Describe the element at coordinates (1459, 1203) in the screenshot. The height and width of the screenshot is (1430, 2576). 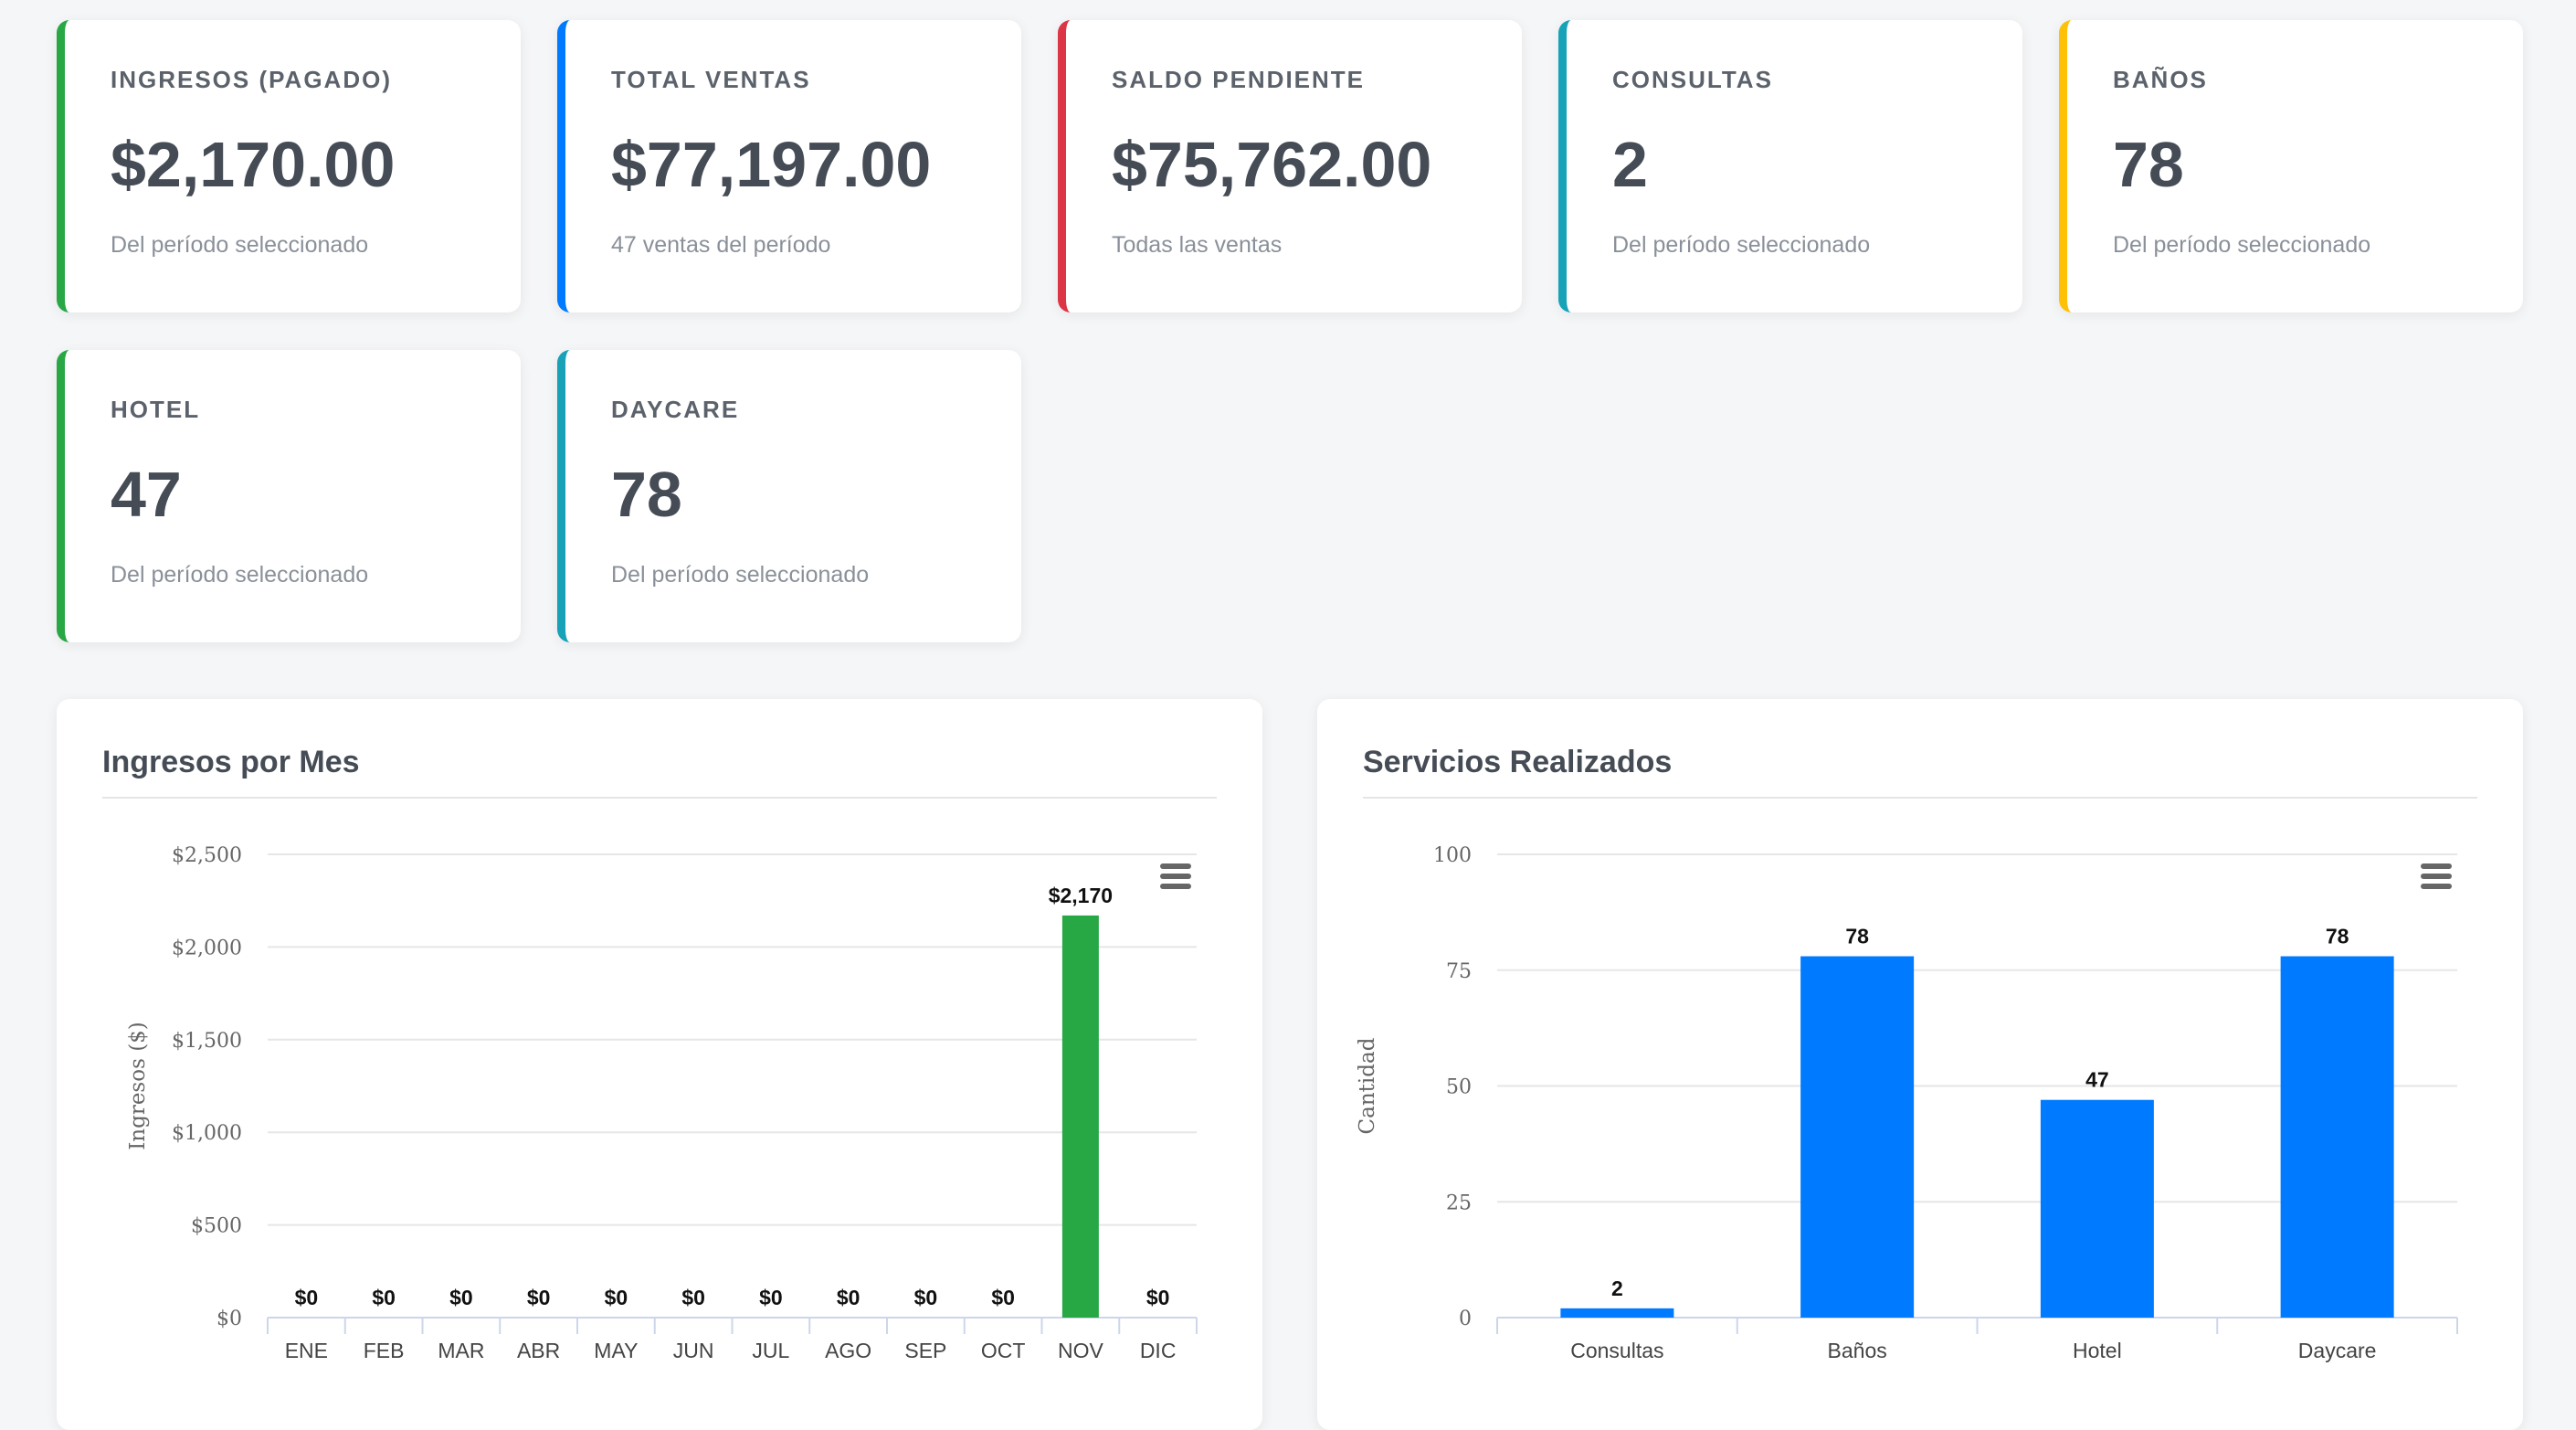
I see `y-tick-label: 25` at that location.